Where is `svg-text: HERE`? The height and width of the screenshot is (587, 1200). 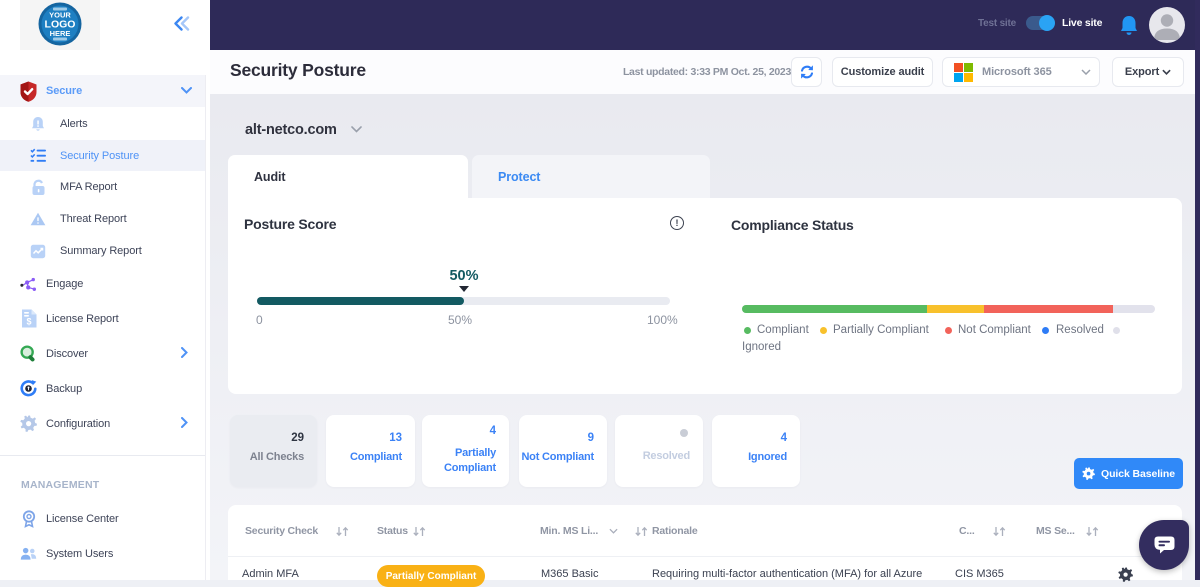 svg-text: HERE is located at coordinates (60, 33).